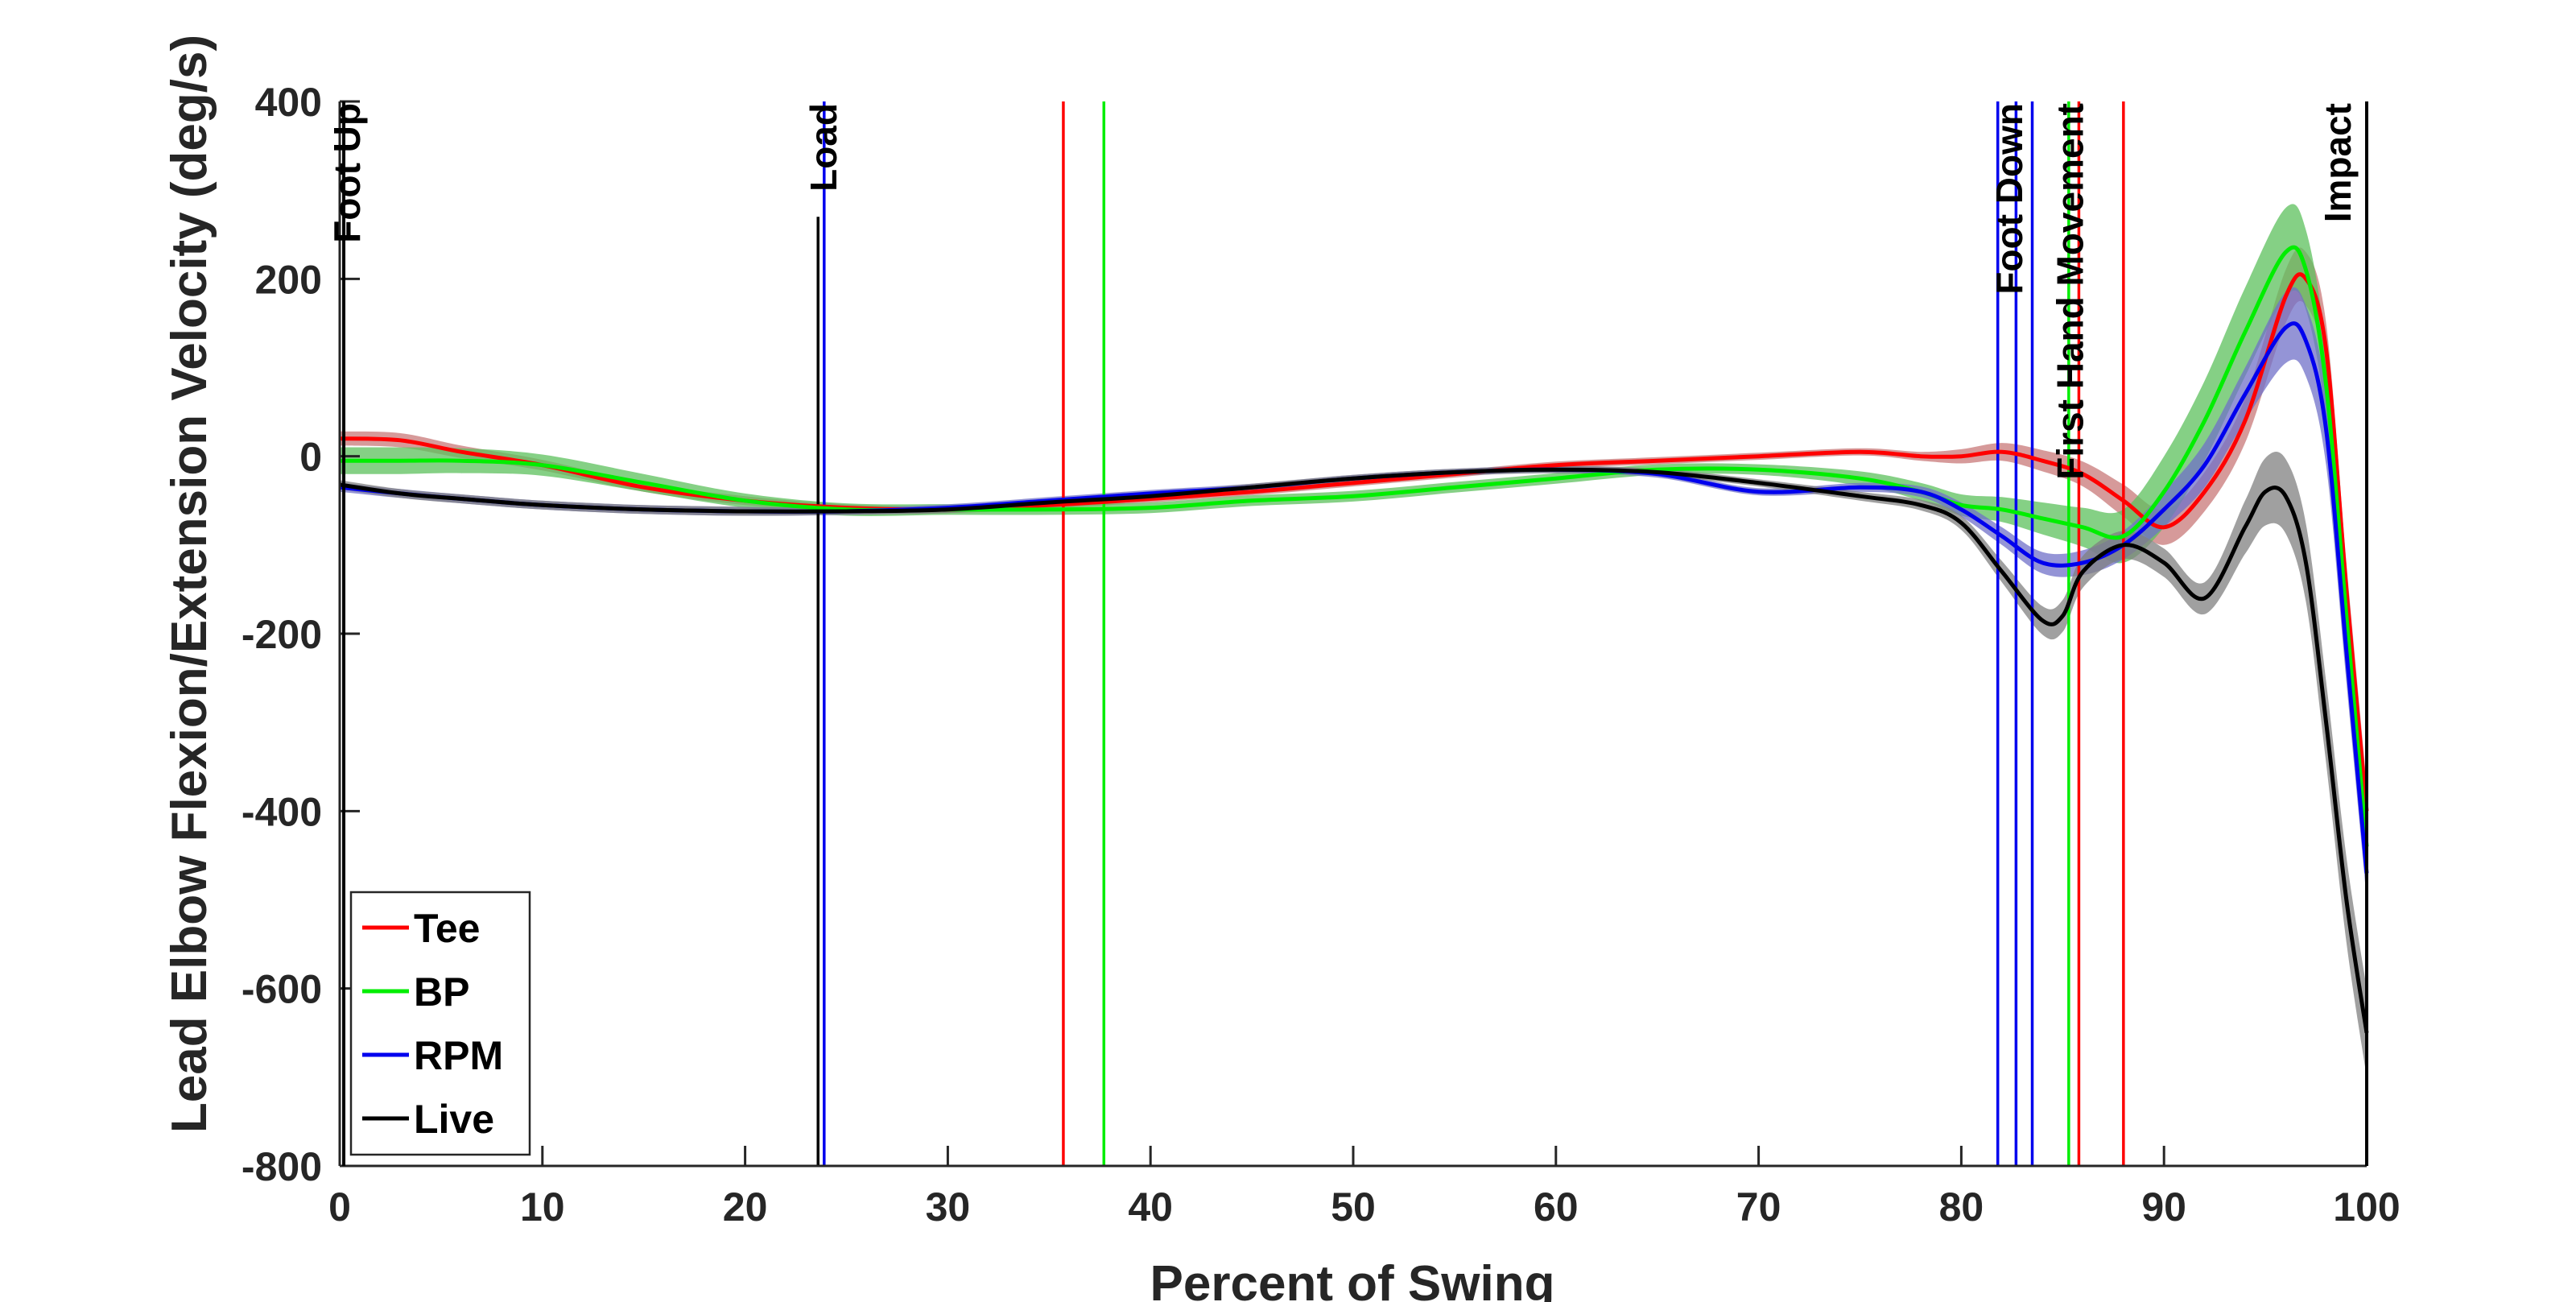 This screenshot has height=1302, width=2576. I want to click on x-tick-label: 100, so click(2366, 1207).